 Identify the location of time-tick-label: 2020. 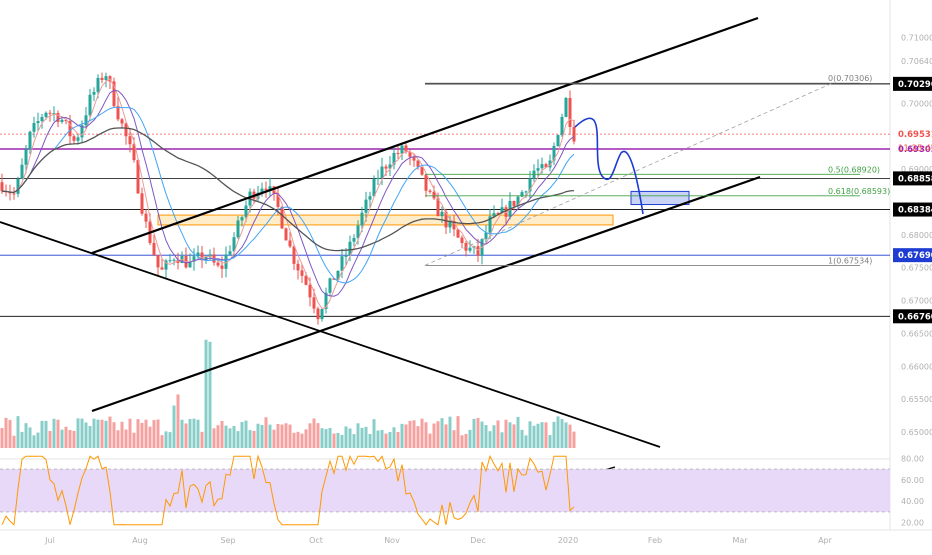
(568, 540).